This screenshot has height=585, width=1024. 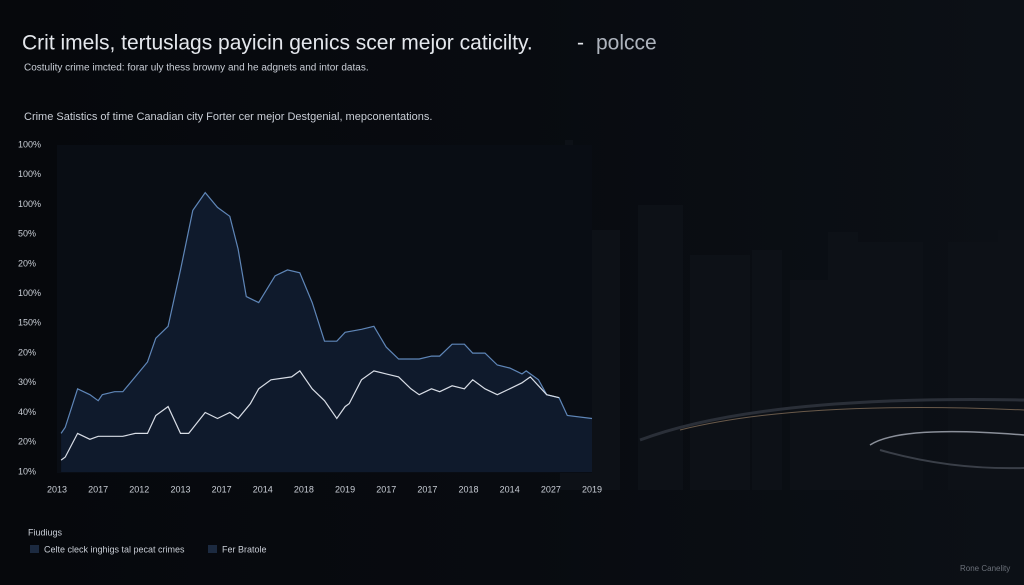 I want to click on road-lights, so click(x=831, y=434).